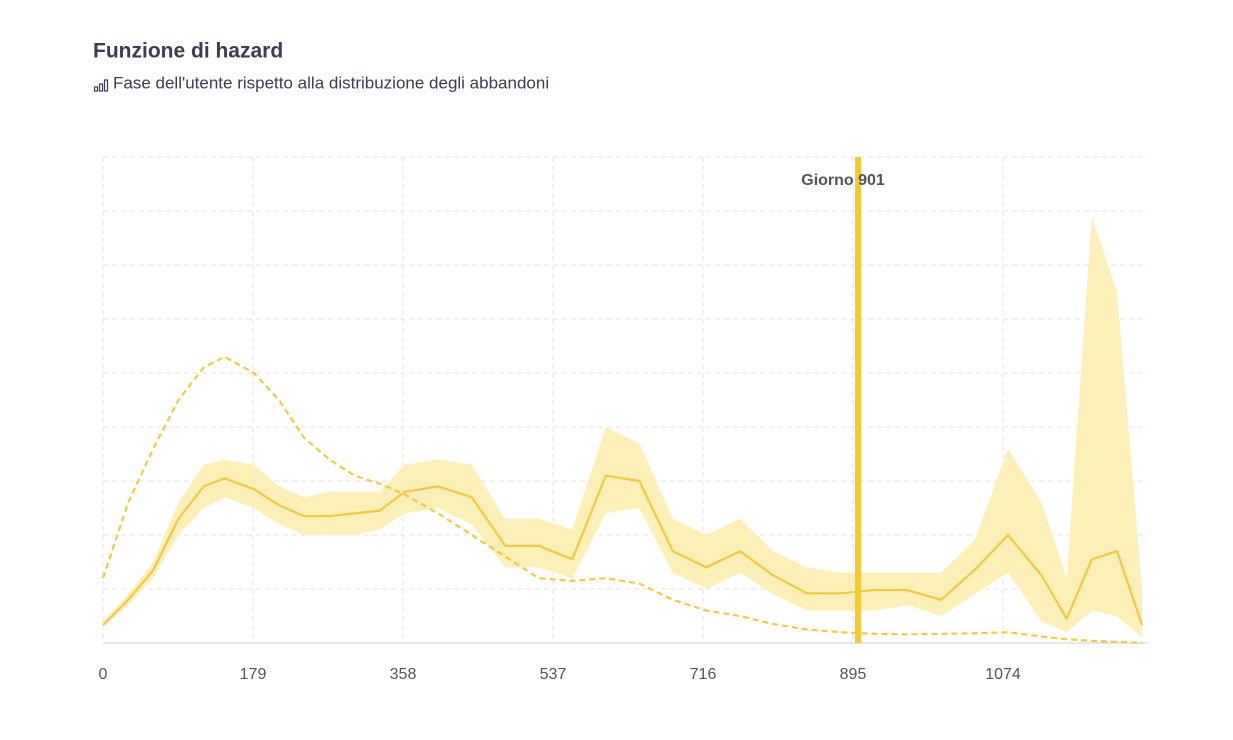 The image size is (1233, 740). What do you see at coordinates (843, 180) in the screenshot?
I see `marker-label: Giorno 901` at bounding box center [843, 180].